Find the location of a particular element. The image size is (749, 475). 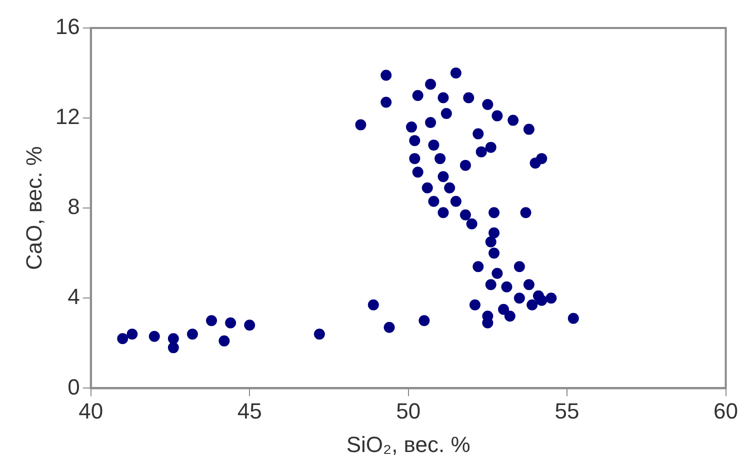

x-tick-label: 50 is located at coordinates (408, 411).